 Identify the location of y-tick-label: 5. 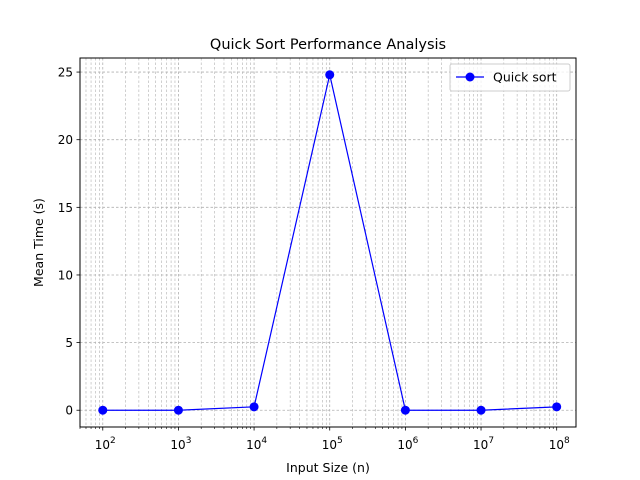
(69, 343).